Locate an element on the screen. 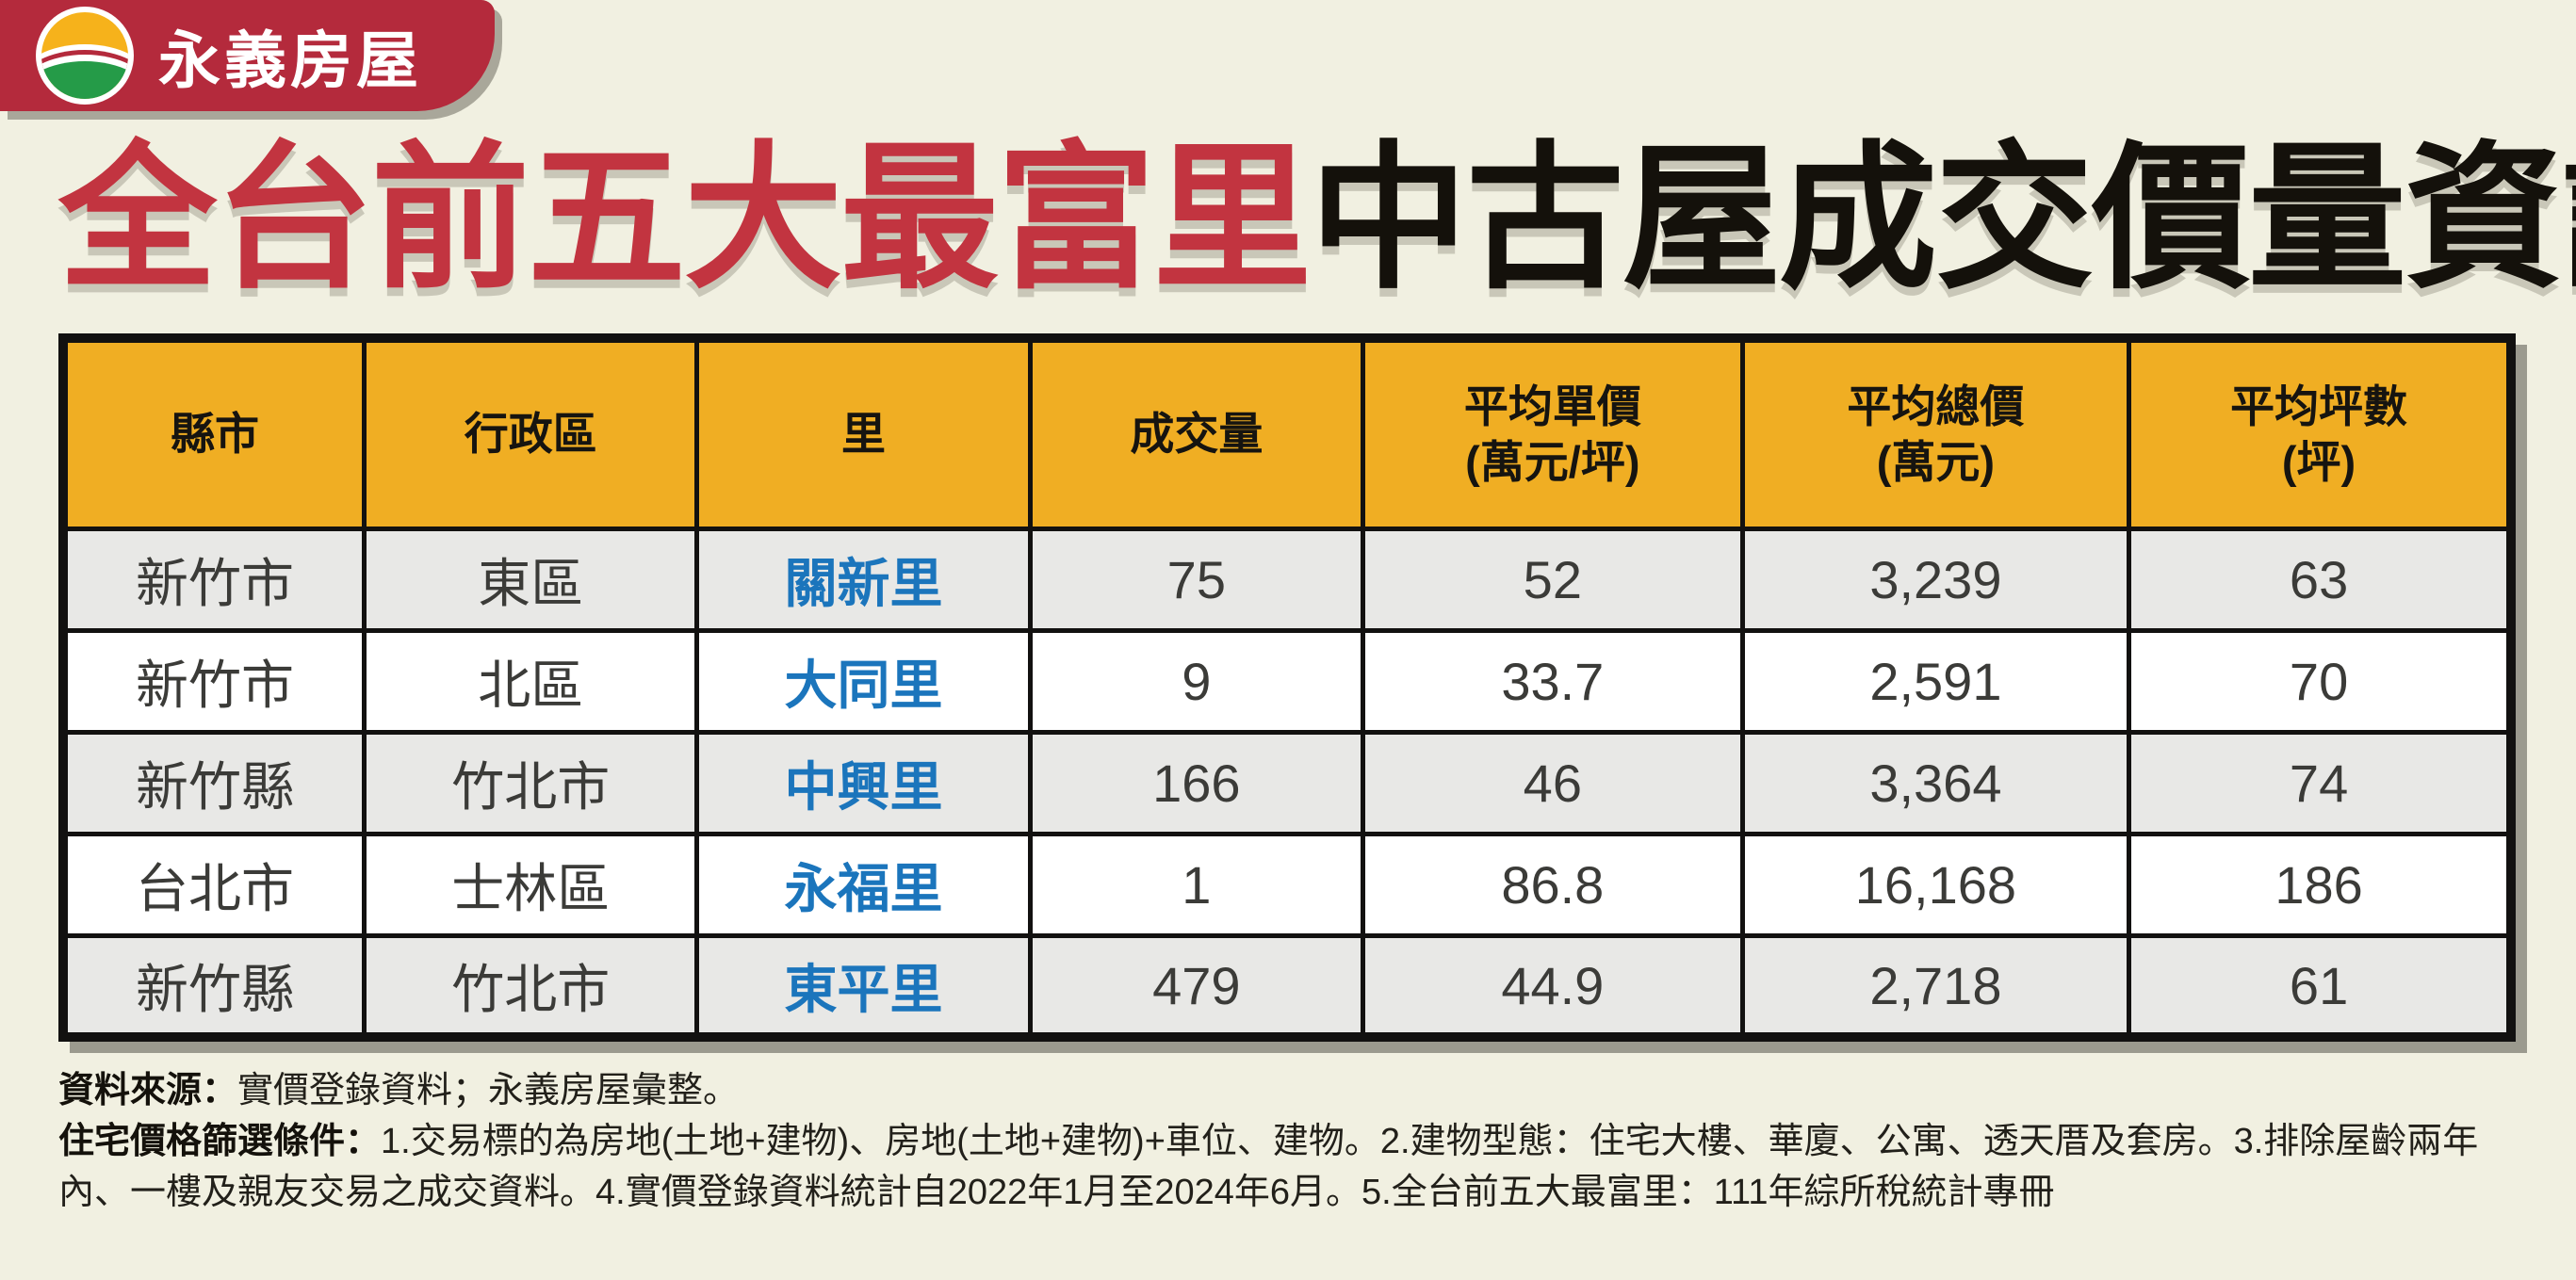  col-header-unit-price: 平均單價 (萬元/坪) is located at coordinates (1552, 433).